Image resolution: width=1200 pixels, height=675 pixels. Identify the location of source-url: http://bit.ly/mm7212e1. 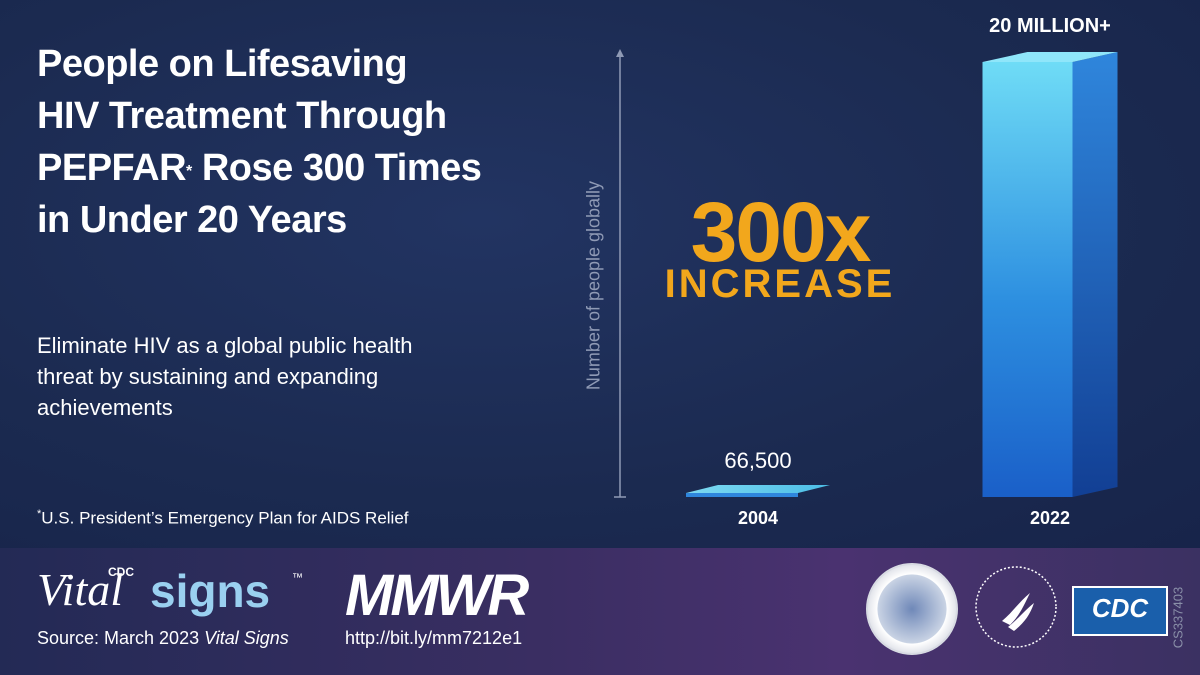
(434, 638).